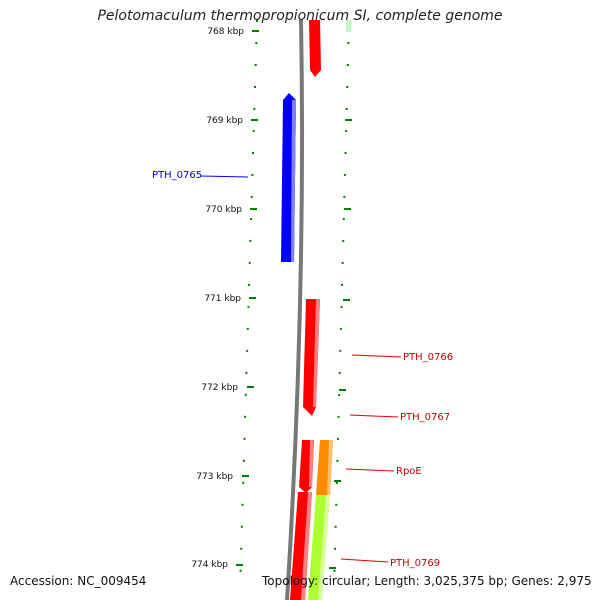  I want to click on gene-label-pth-0769: PTH_0769, so click(415, 563).